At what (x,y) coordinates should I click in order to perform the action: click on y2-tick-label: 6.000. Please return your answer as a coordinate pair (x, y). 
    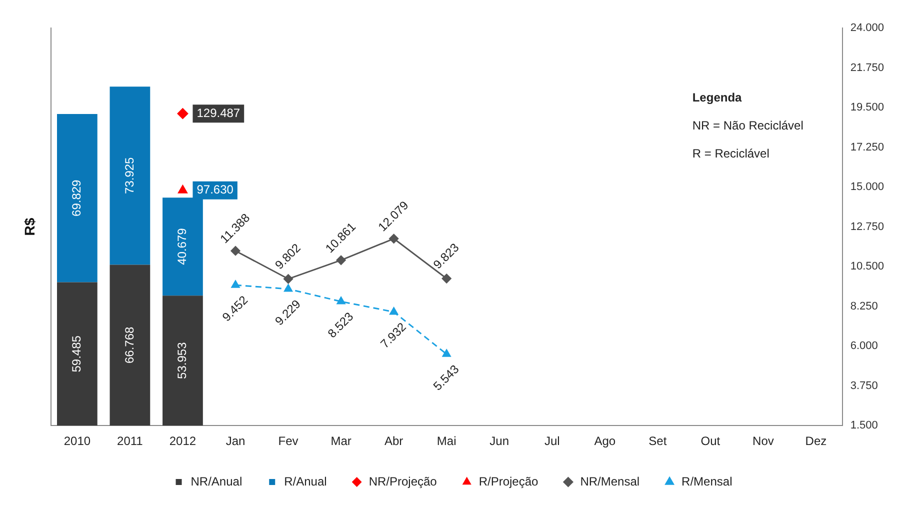
    Looking at the image, I should click on (864, 346).